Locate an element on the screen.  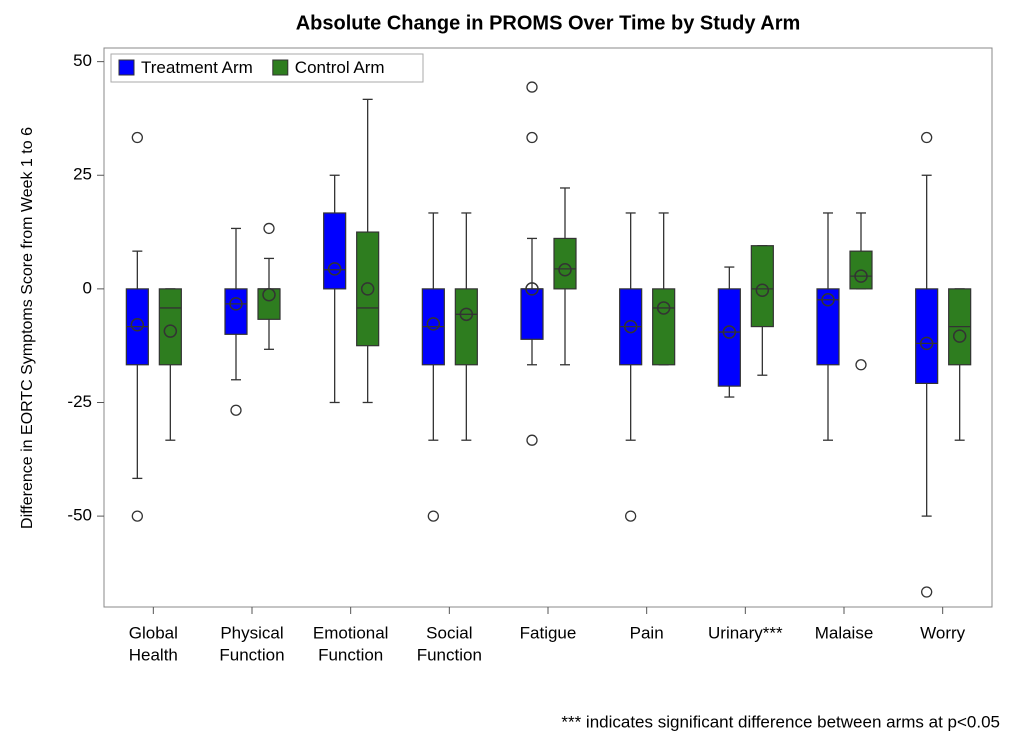
x-tick-label: Fatigue is located at coordinates (548, 632).